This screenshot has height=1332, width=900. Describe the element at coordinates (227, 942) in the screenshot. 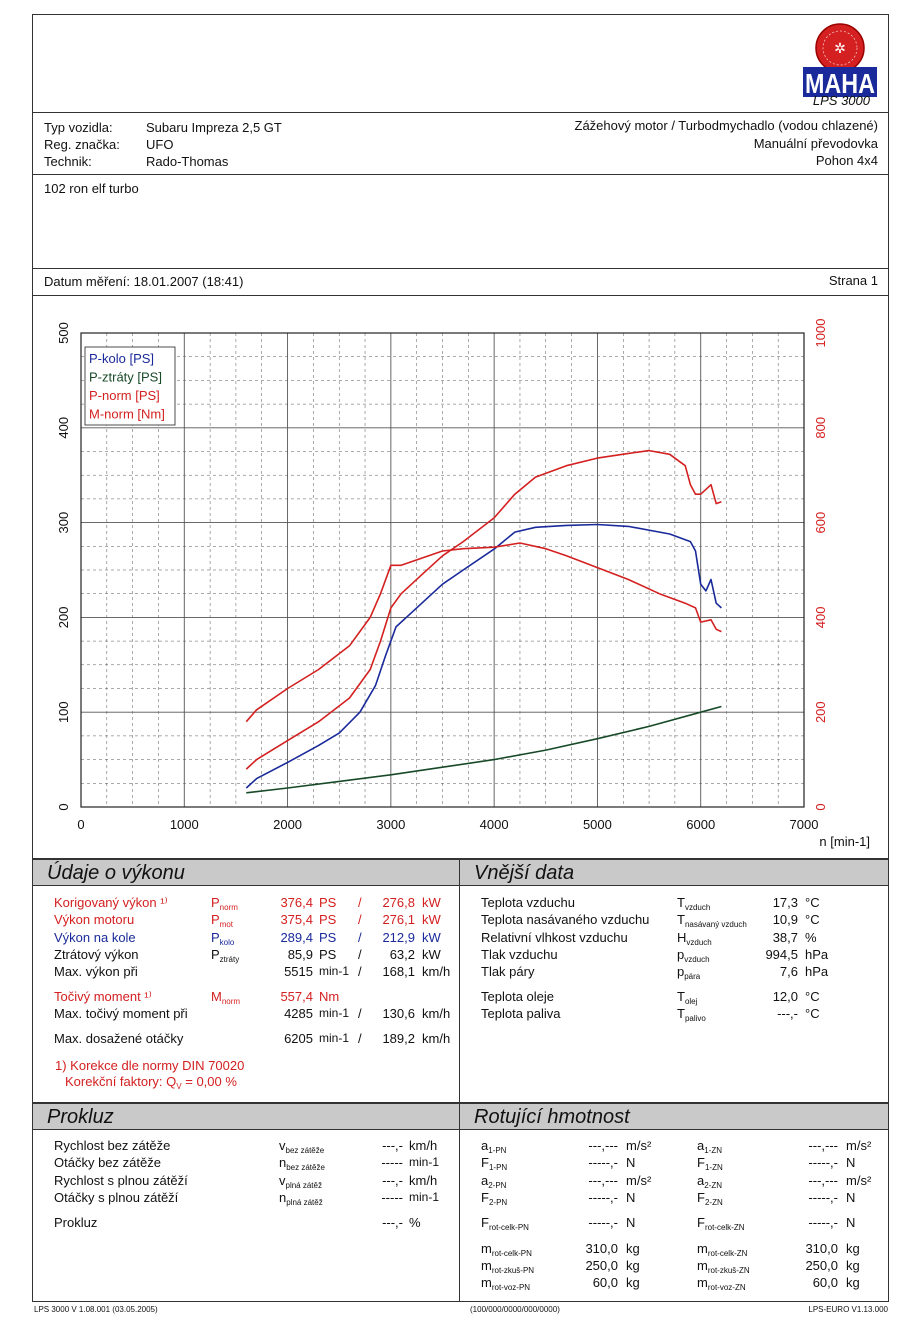

I see `perf-symbol-sub: kolo` at that location.